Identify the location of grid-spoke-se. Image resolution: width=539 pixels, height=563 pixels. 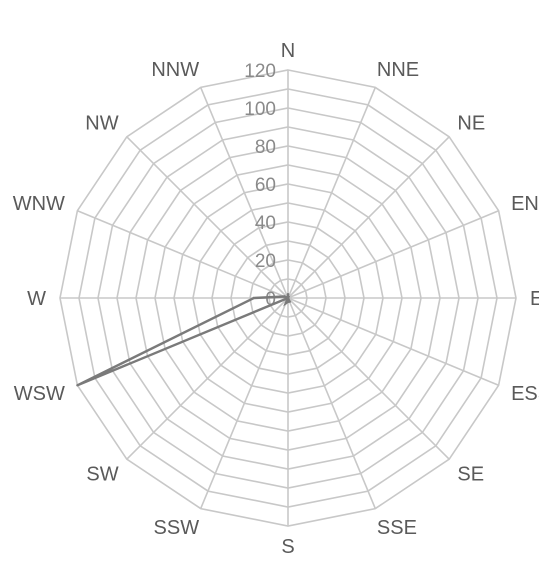
(368, 378).